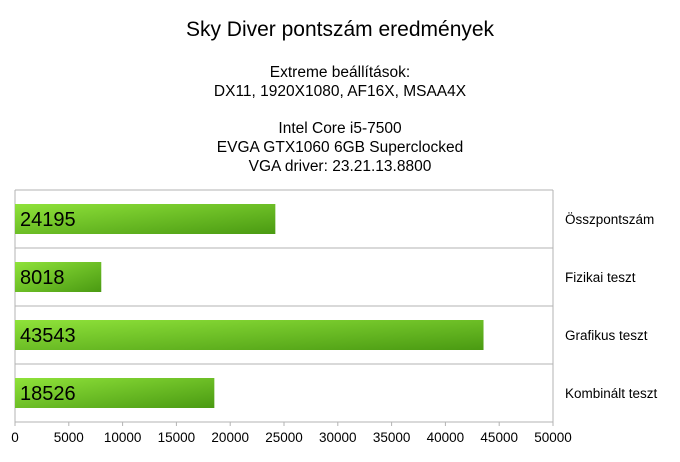 The height and width of the screenshot is (462, 680). I want to click on x-tick-label: 25000, so click(284, 437).